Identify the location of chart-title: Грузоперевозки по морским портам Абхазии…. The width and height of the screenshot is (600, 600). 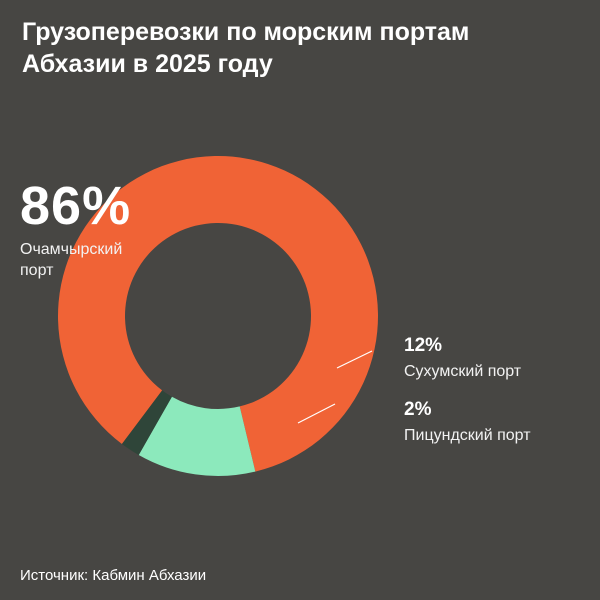
(302, 48).